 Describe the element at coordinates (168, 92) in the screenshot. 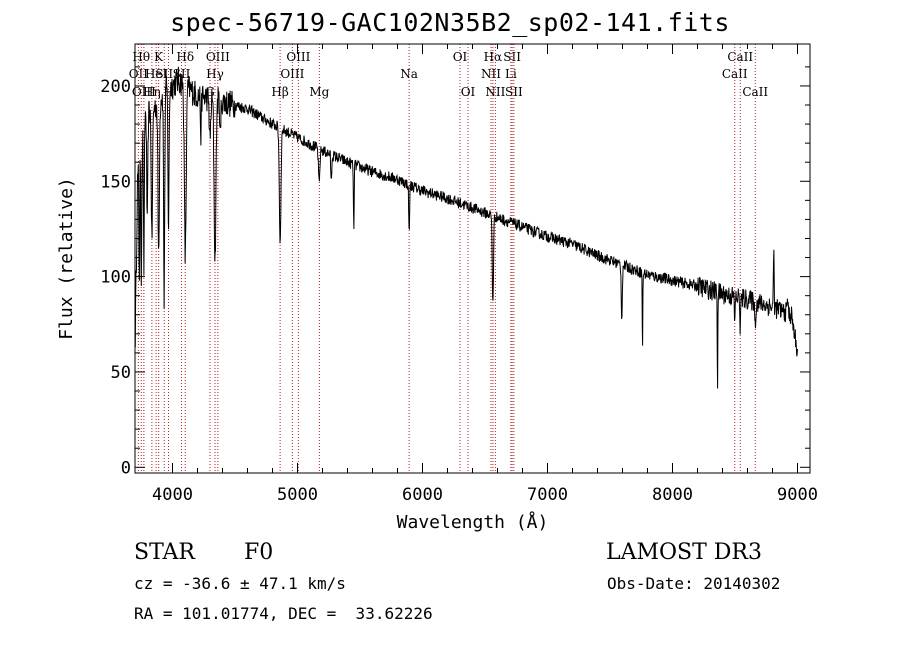

I see `line-marker-label: H` at that location.